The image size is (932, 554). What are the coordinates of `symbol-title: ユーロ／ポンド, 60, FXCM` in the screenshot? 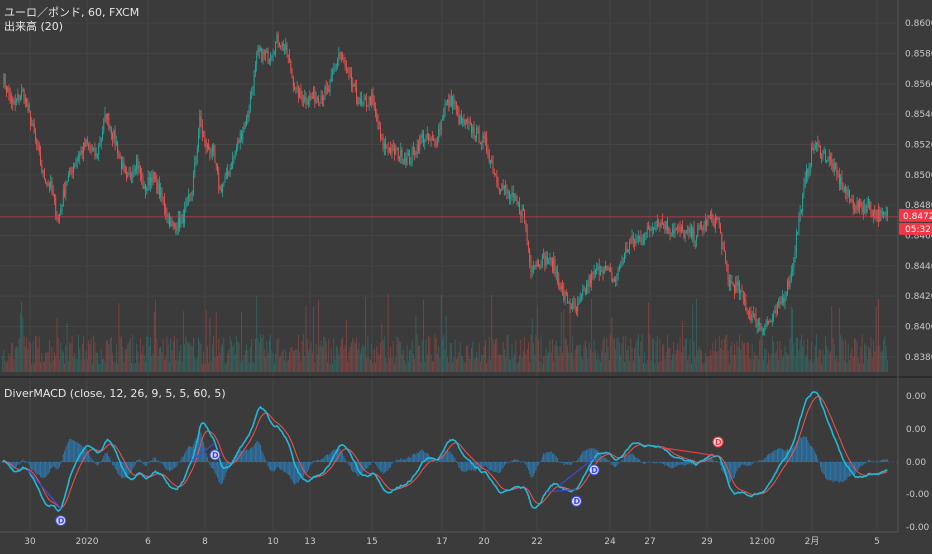 It's located at (72, 12).